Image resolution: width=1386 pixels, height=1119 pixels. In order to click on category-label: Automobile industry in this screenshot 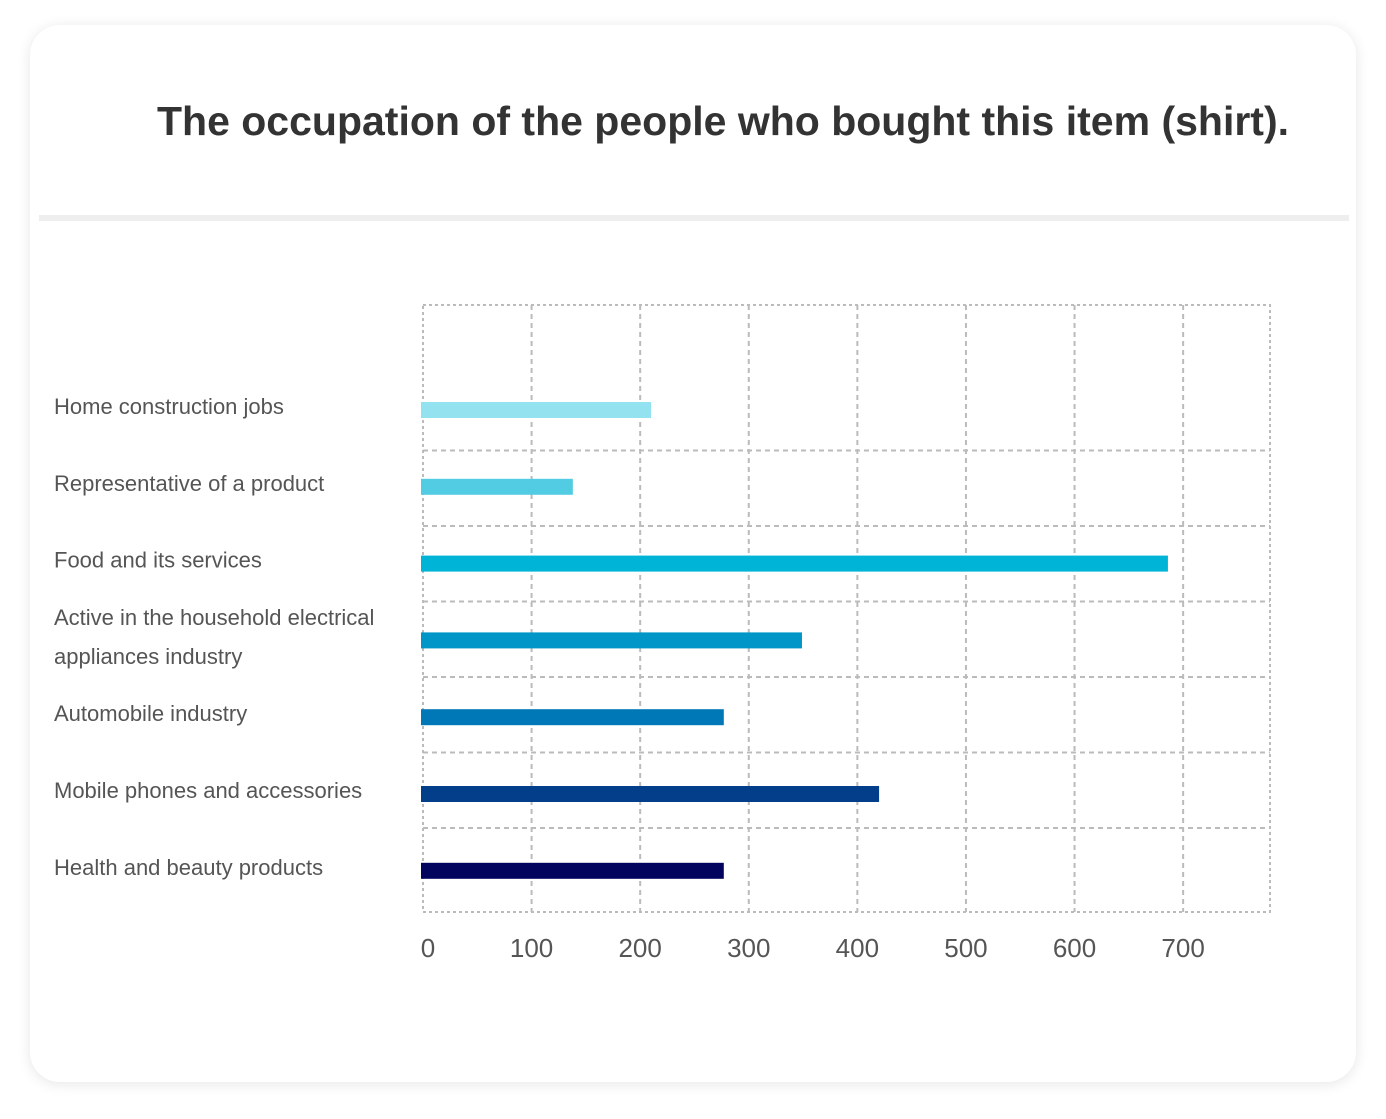, I will do `click(150, 713)`.